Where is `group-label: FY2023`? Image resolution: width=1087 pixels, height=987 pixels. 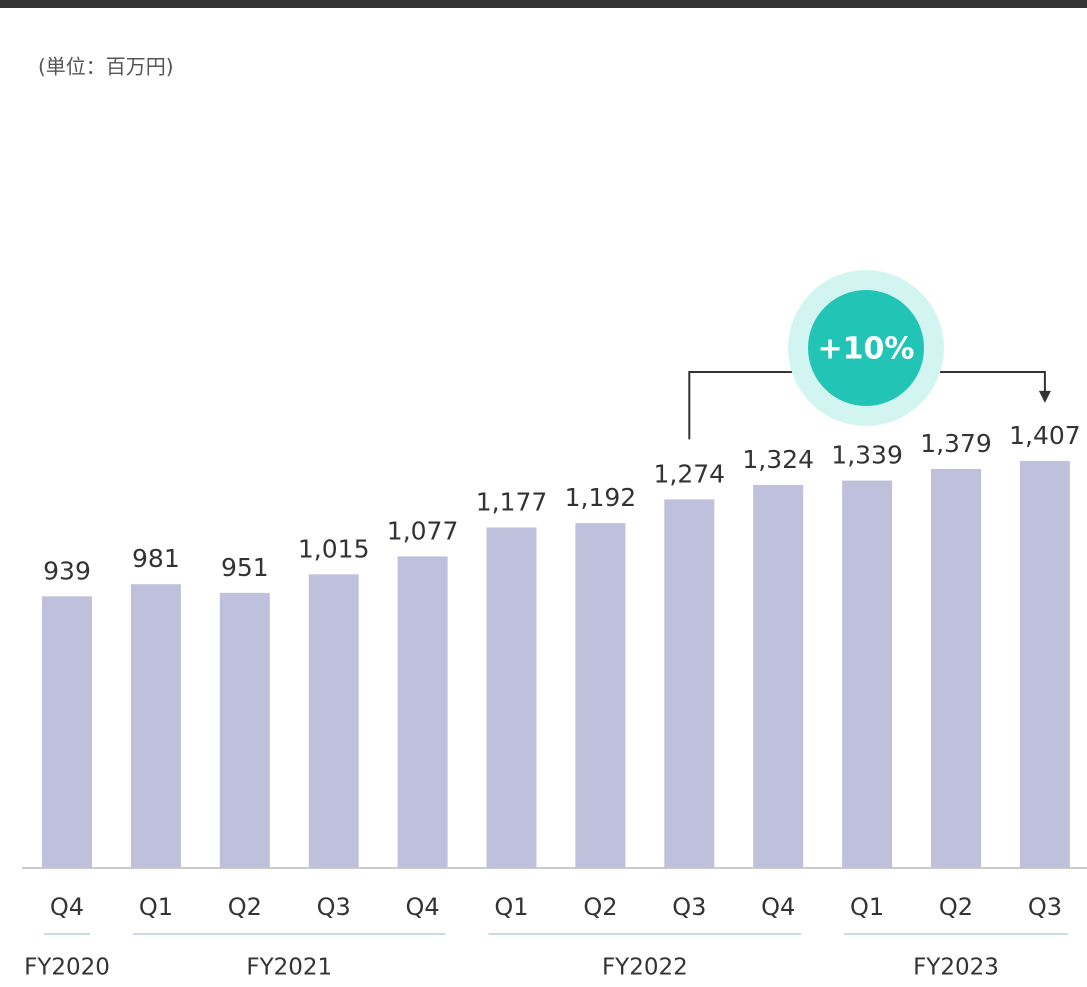 group-label: FY2023 is located at coordinates (956, 968).